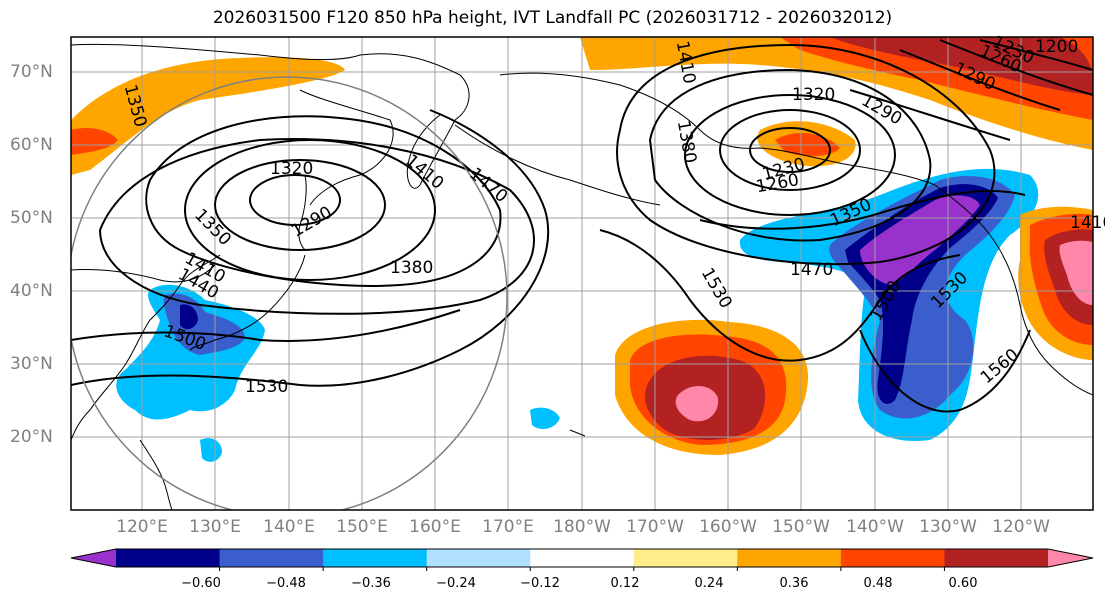 The image size is (1105, 604). What do you see at coordinates (411, 268) in the screenshot?
I see `contour-label: 1380` at bounding box center [411, 268].